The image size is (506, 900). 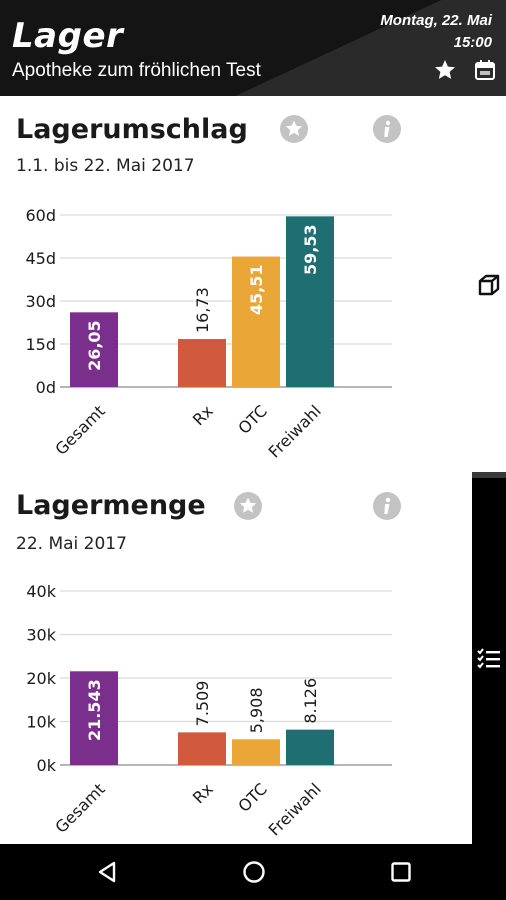 I want to click on value-label: 7.509, so click(x=202, y=704).